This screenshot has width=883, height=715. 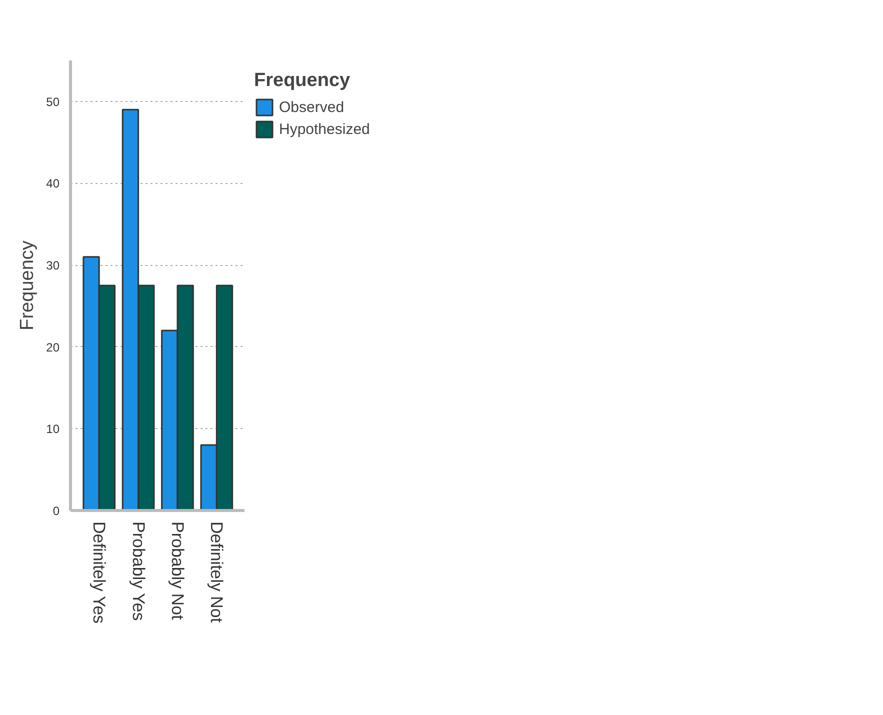 I want to click on legend-label: Observed, so click(x=311, y=107).